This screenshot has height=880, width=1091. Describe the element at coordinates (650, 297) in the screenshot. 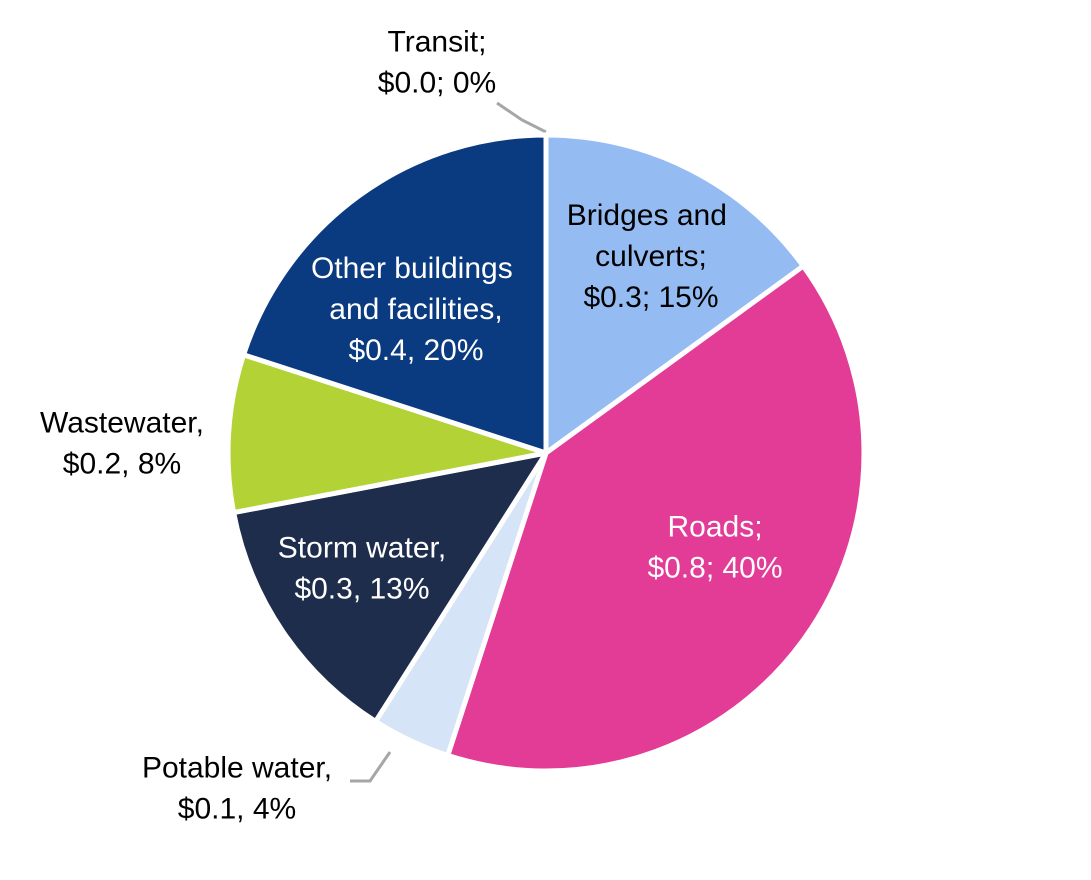

I see `value-label: $0.3; 15%` at that location.